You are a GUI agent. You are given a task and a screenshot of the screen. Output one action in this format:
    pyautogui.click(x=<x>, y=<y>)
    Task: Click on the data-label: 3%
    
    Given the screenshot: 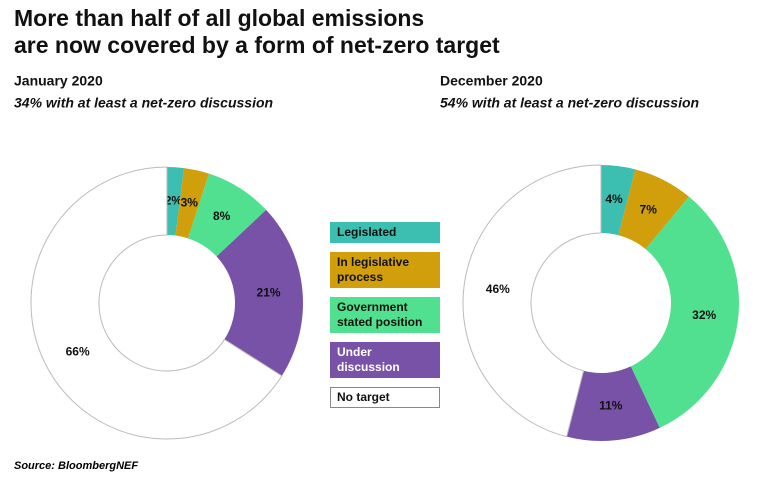 What is the action you would take?
    pyautogui.click(x=190, y=203)
    